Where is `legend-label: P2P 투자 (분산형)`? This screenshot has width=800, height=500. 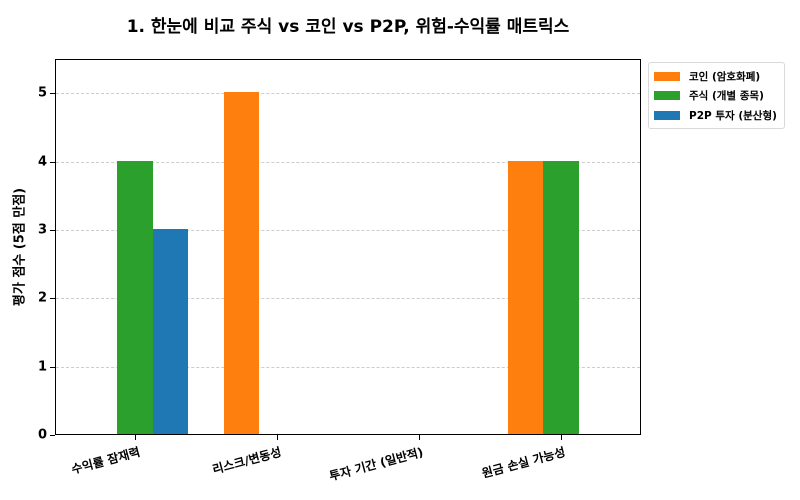
legend-label: P2P 투자 (분산형) is located at coordinates (733, 115).